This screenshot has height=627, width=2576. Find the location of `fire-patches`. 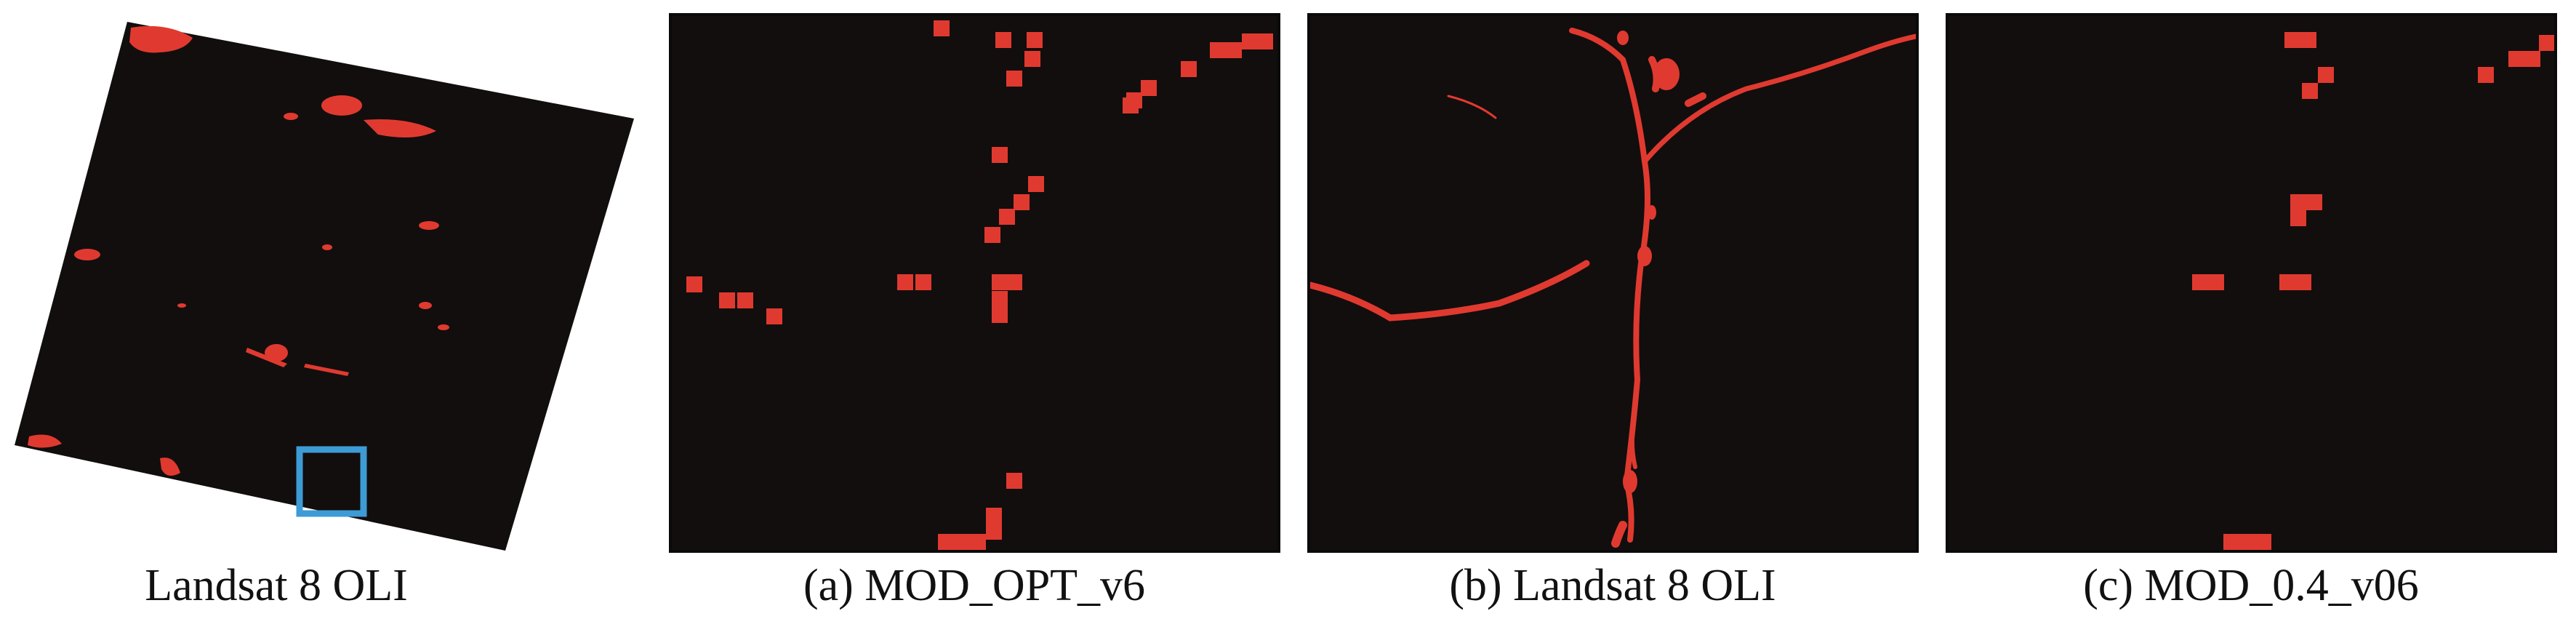

fire-patches is located at coordinates (238, 250).